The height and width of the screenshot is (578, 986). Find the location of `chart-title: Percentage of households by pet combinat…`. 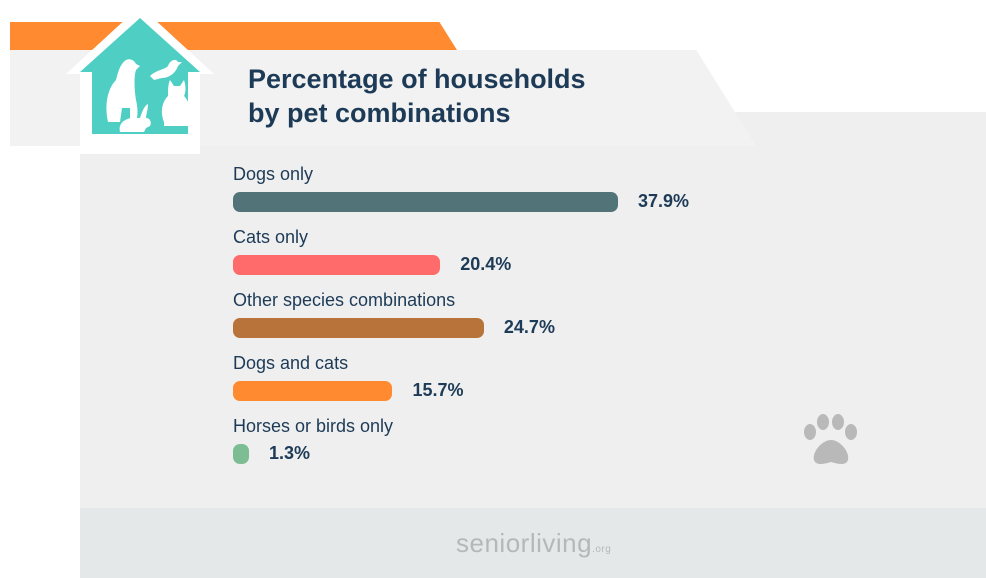

chart-title: Percentage of households by pet combinat… is located at coordinates (417, 96).